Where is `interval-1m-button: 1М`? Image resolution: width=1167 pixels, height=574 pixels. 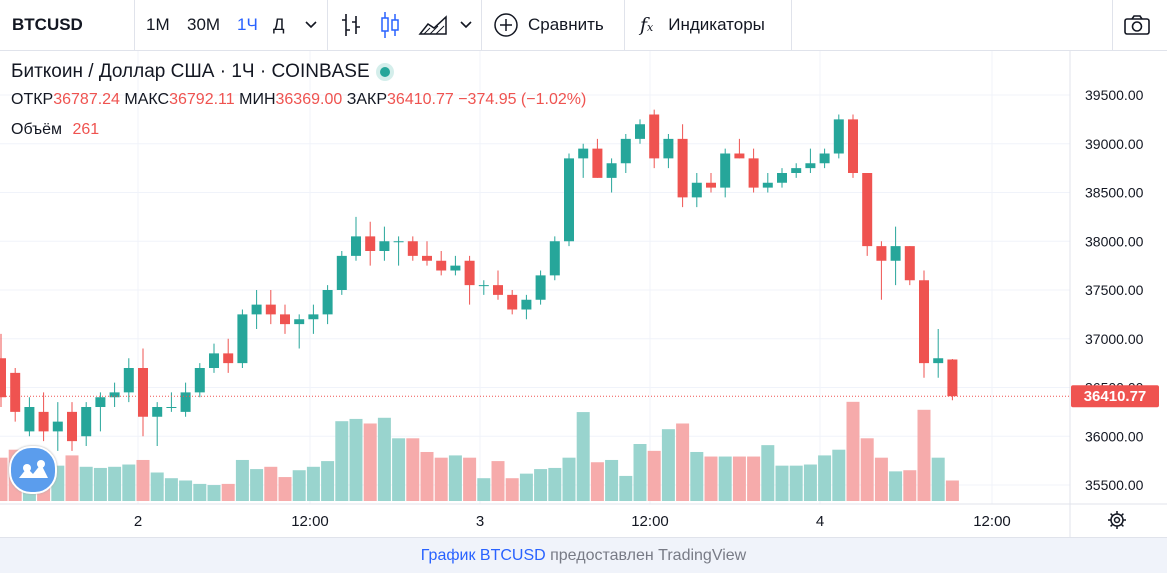
interval-1m-button: 1М is located at coordinates (158, 24).